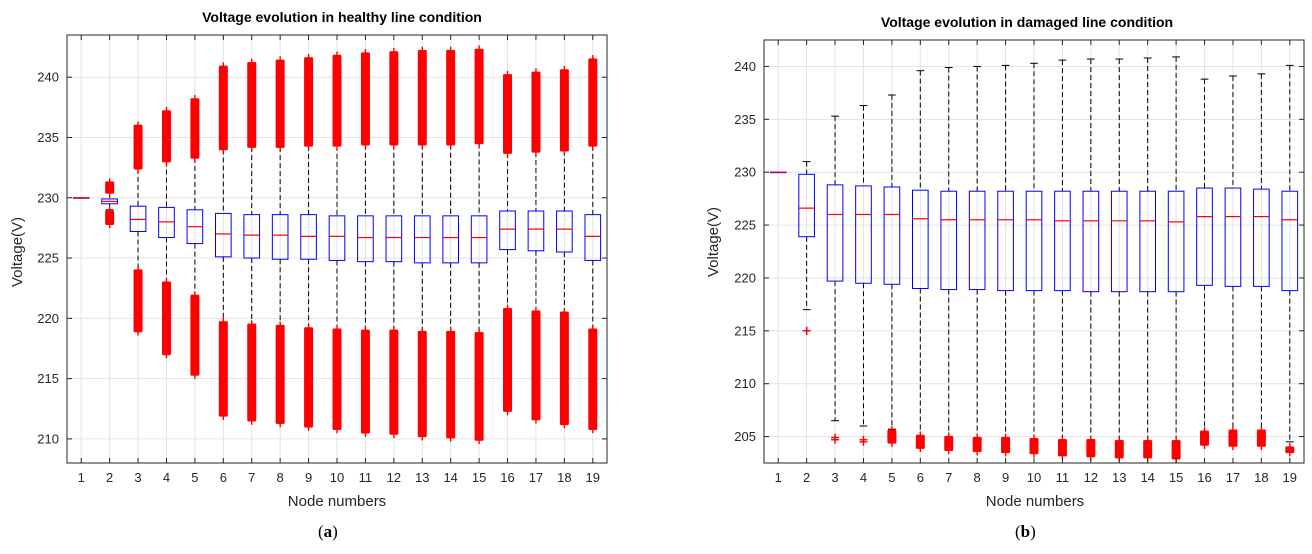 The width and height of the screenshot is (1312, 554). Describe the element at coordinates (194, 477) in the screenshot. I see `chart-a-xtick-label-4: 5` at that location.